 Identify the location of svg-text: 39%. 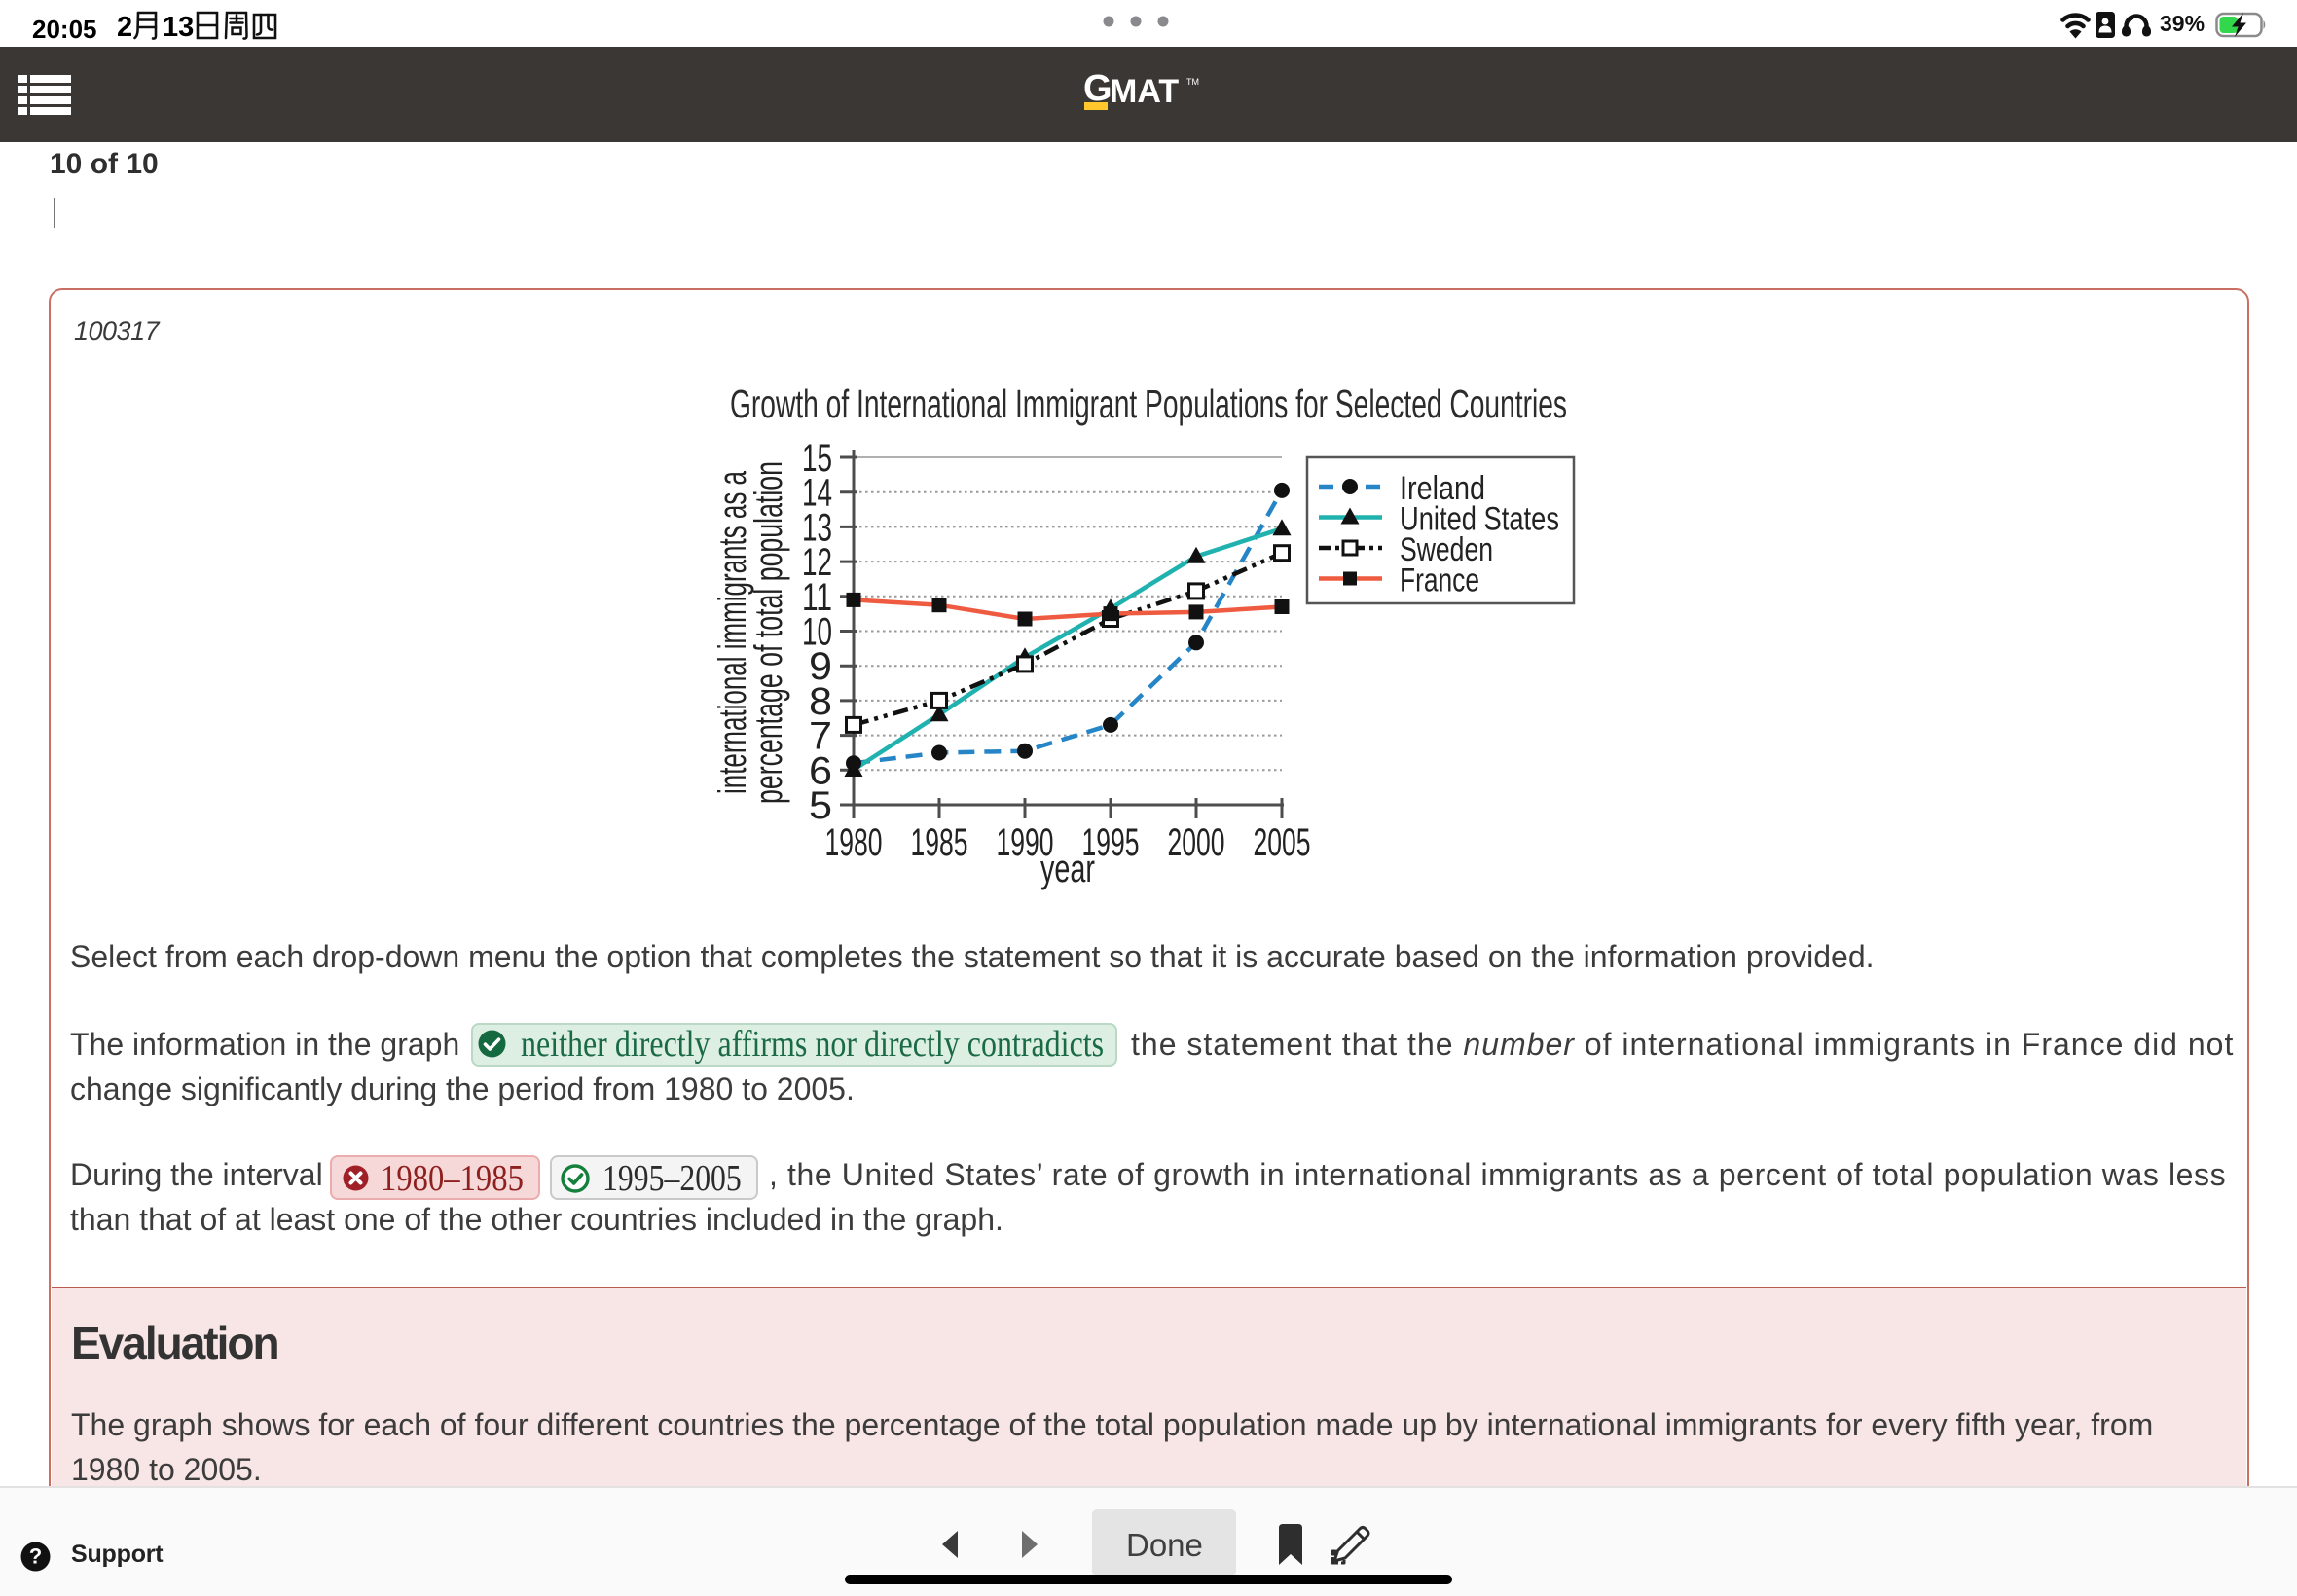
(2182, 23).